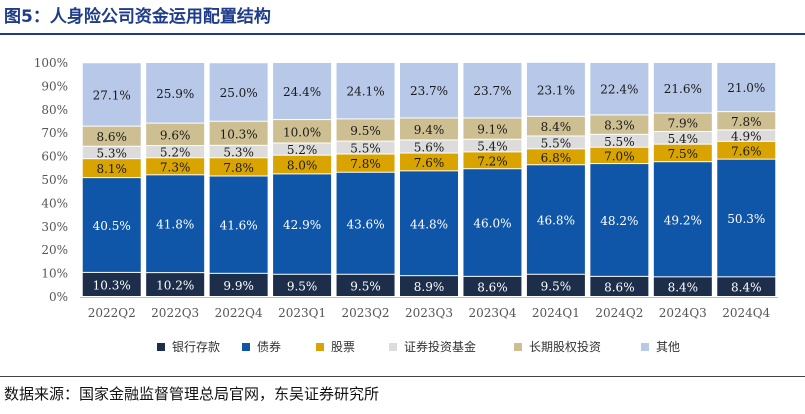 This screenshot has width=805, height=414. Describe the element at coordinates (302, 313) in the screenshot. I see `x-tick-label: 2023Q1` at that location.